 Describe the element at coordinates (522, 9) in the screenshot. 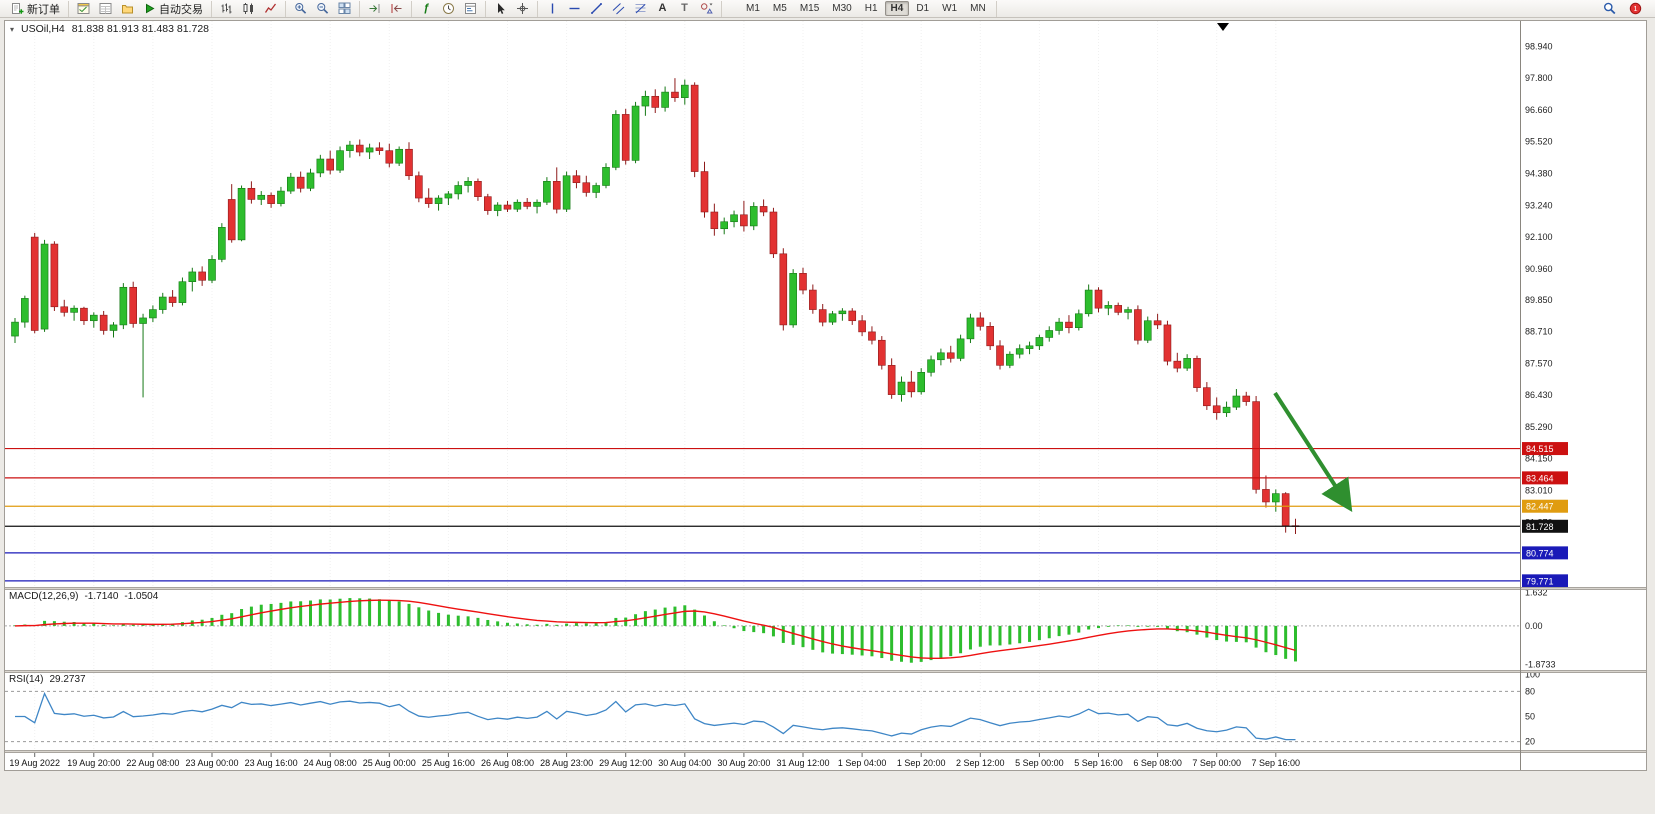

I see `crosshair-button` at that location.